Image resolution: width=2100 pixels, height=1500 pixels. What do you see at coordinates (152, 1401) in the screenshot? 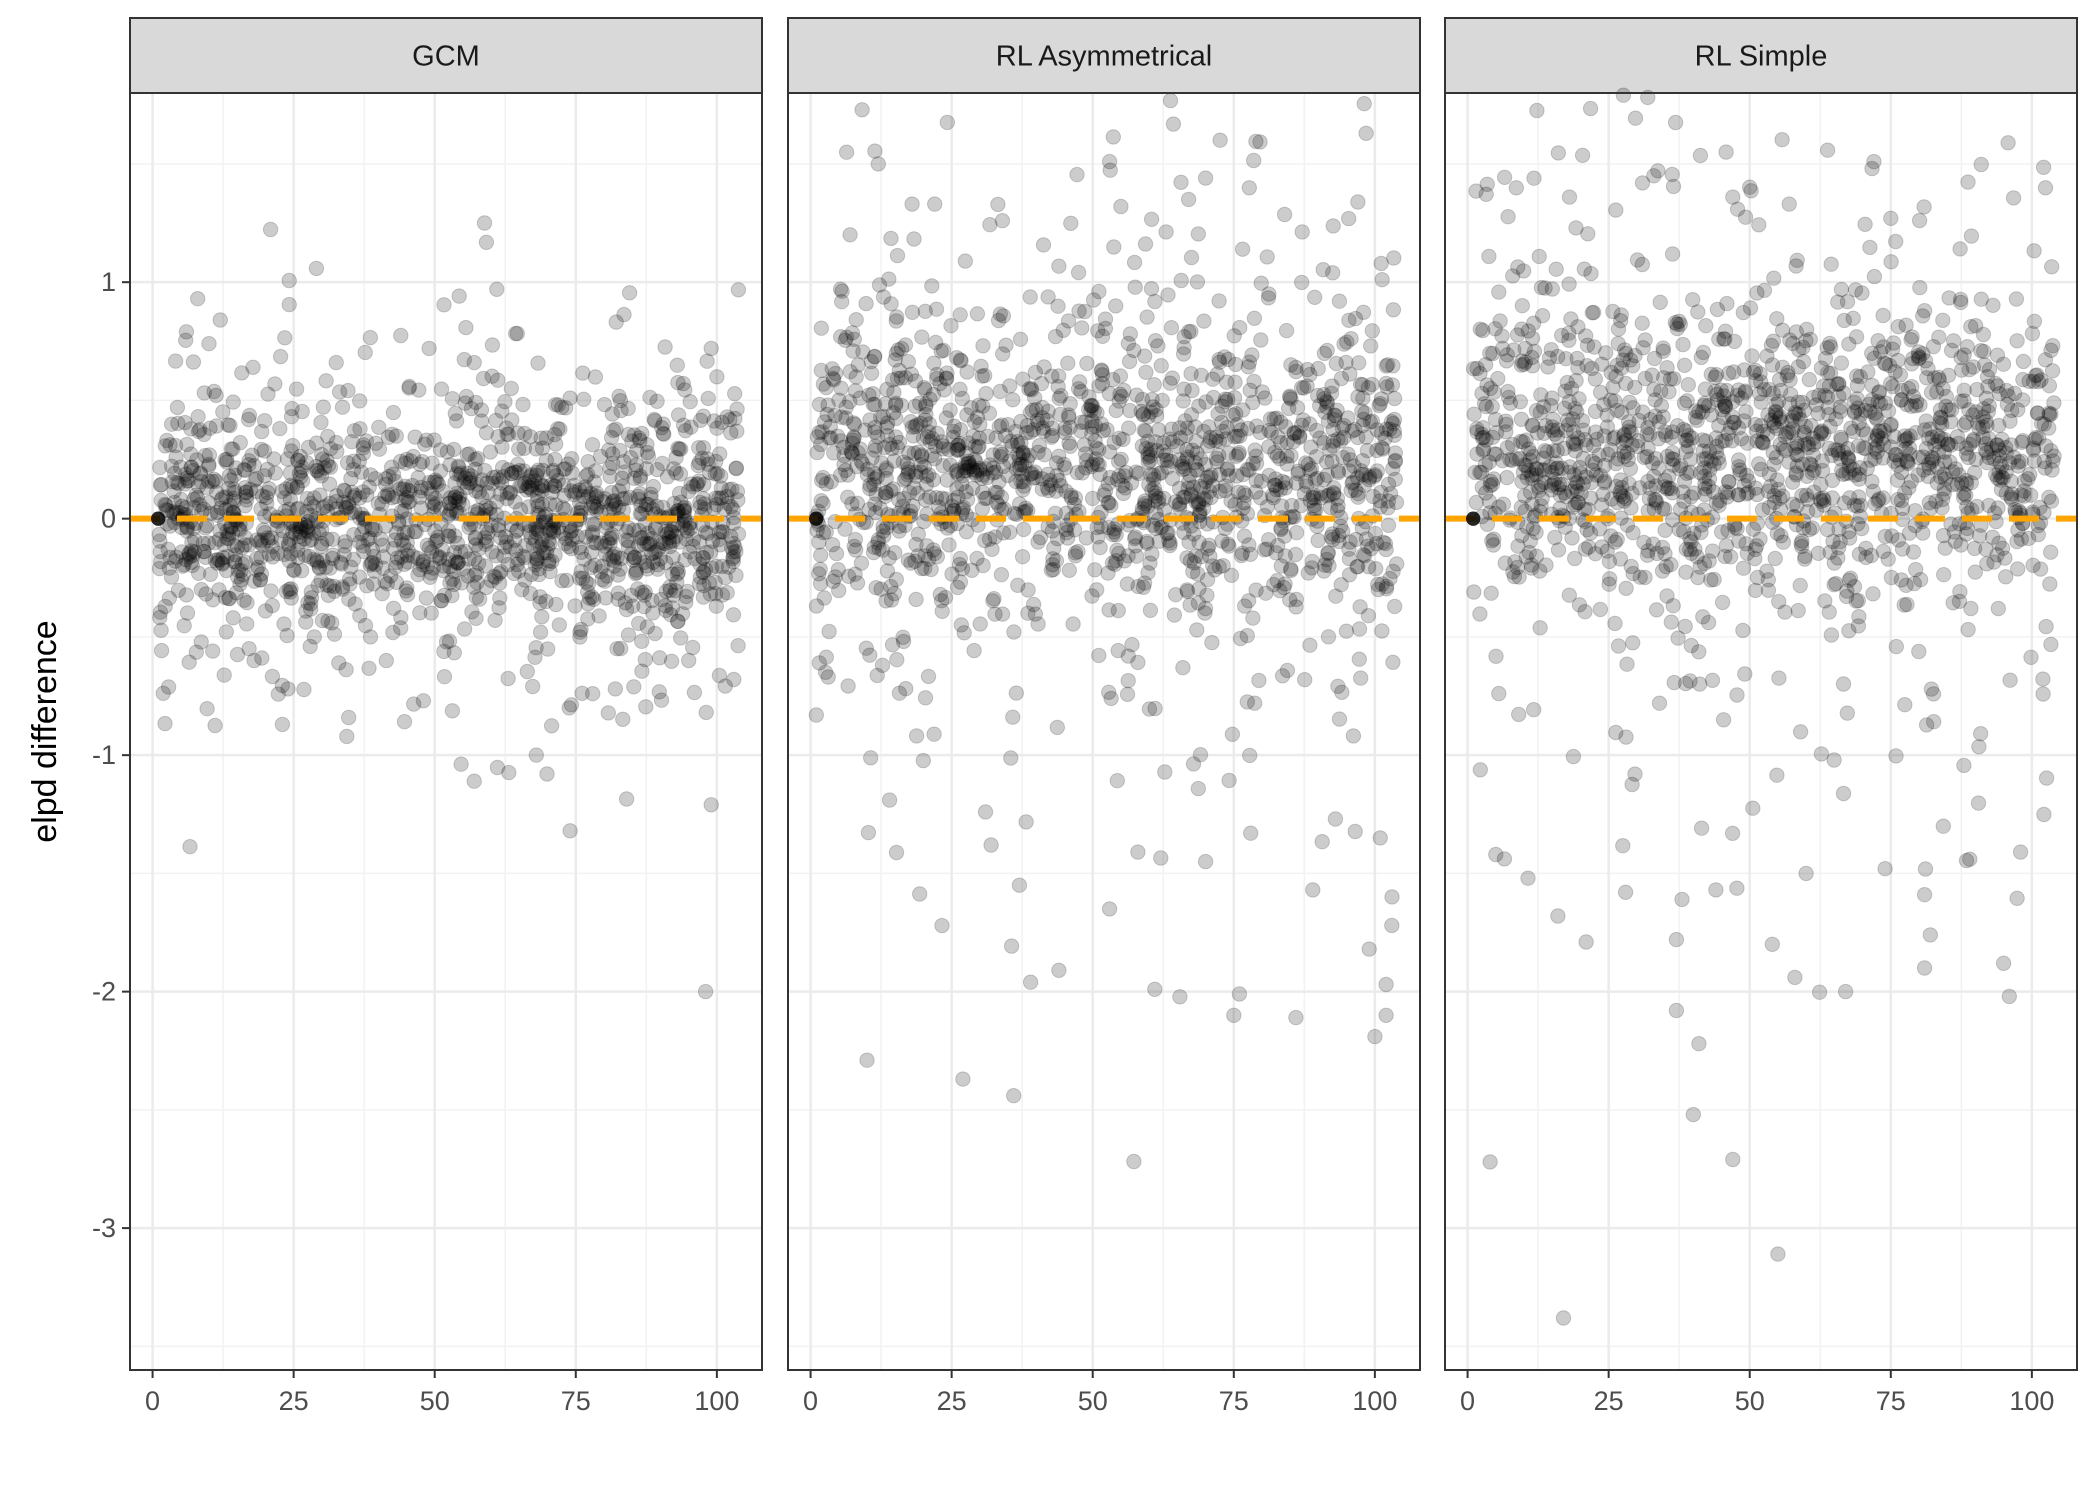
I see `x-tick-label: 0` at bounding box center [152, 1401].